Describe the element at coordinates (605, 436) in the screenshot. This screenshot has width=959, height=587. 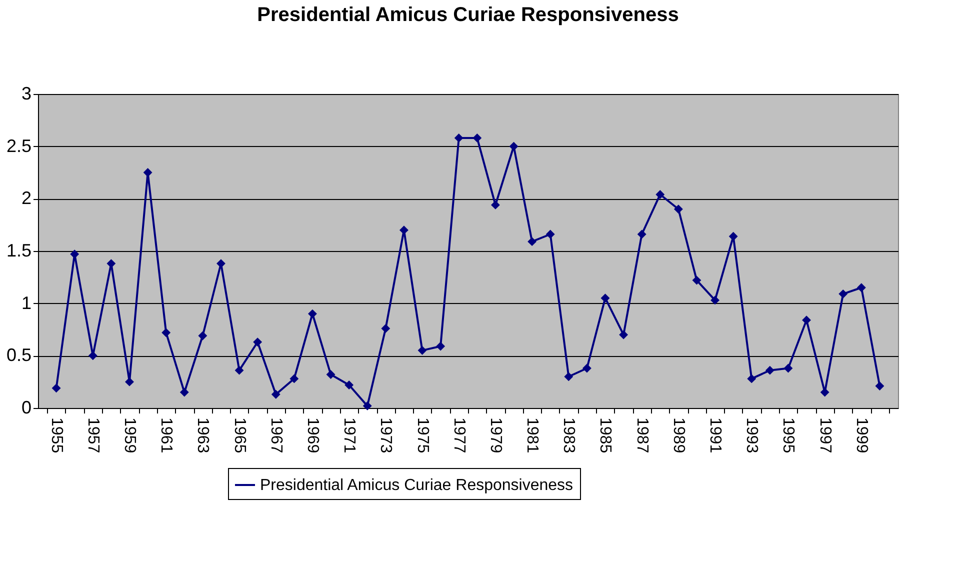
I see `x-tick-label: 1985` at that location.